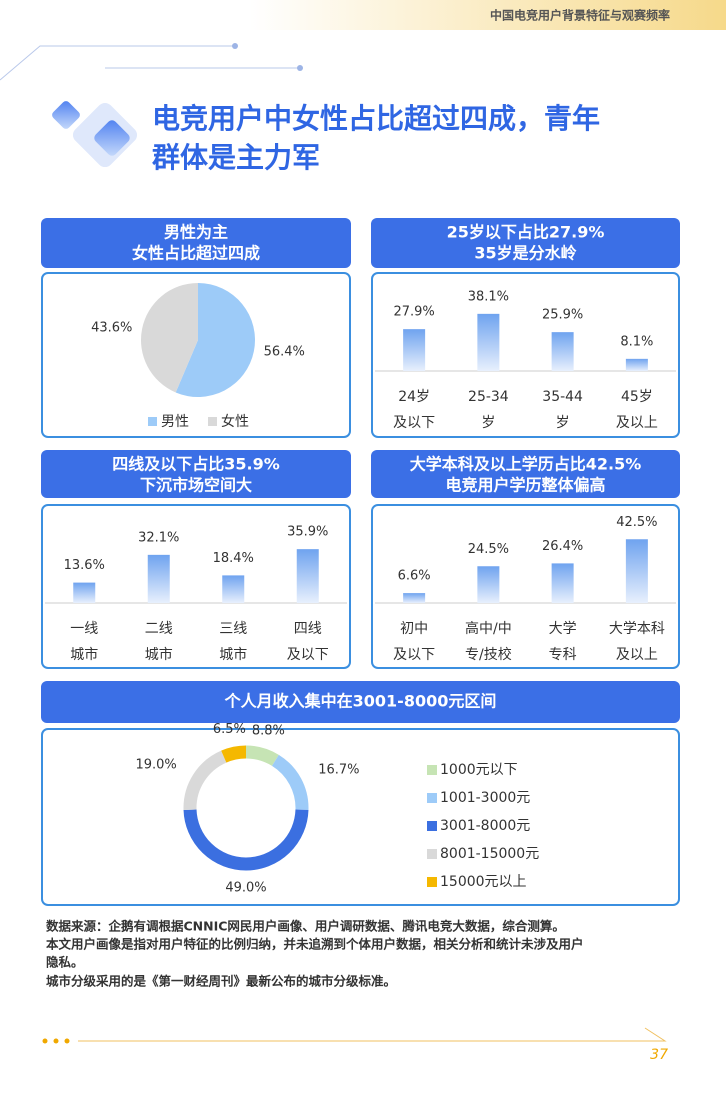  What do you see at coordinates (488, 296) in the screenshot?
I see `value-label: 38.1%` at bounding box center [488, 296].